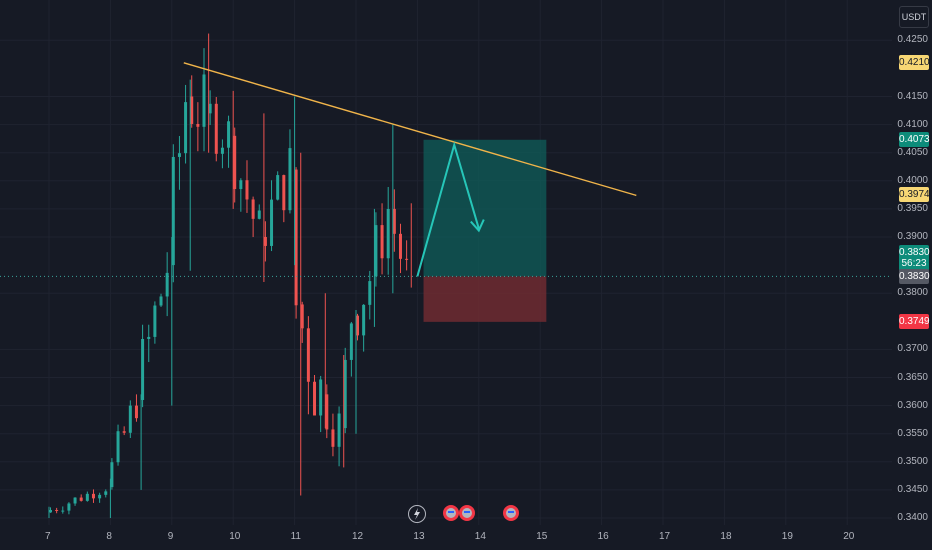  I want to click on price-tick-label: 0.4100, so click(911, 124).